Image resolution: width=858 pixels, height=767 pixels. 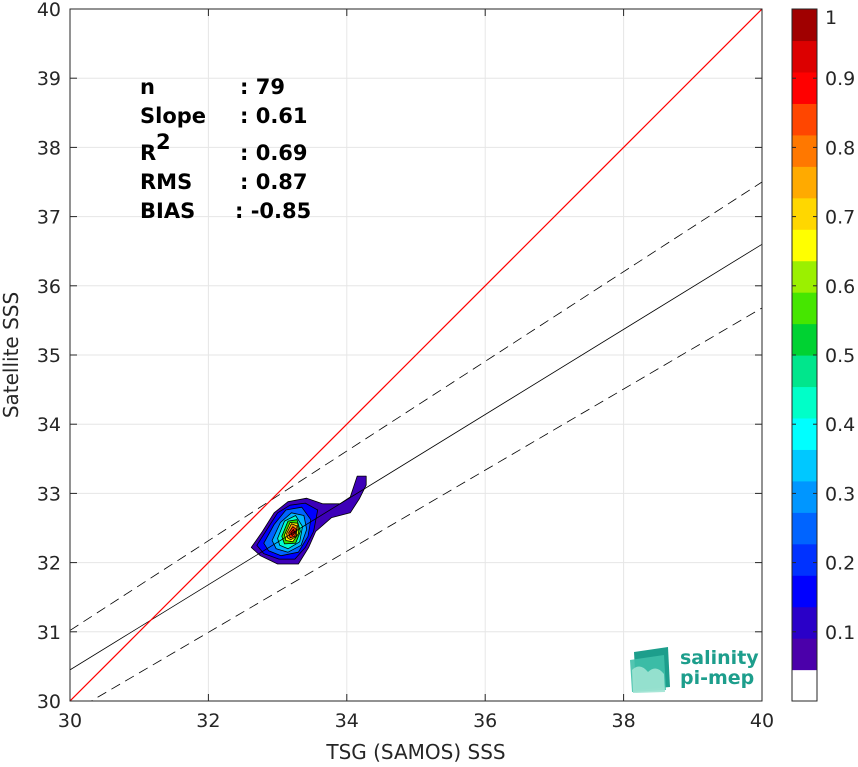 What do you see at coordinates (273, 211) in the screenshot?
I see `stat-value: : -0.85` at bounding box center [273, 211].